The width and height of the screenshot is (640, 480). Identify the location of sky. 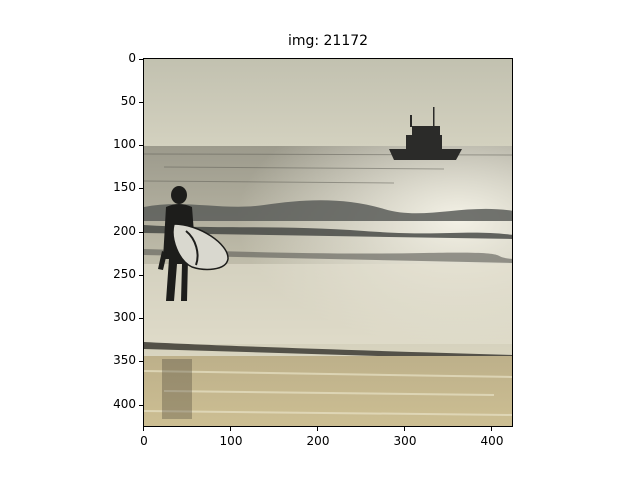
(328, 102).